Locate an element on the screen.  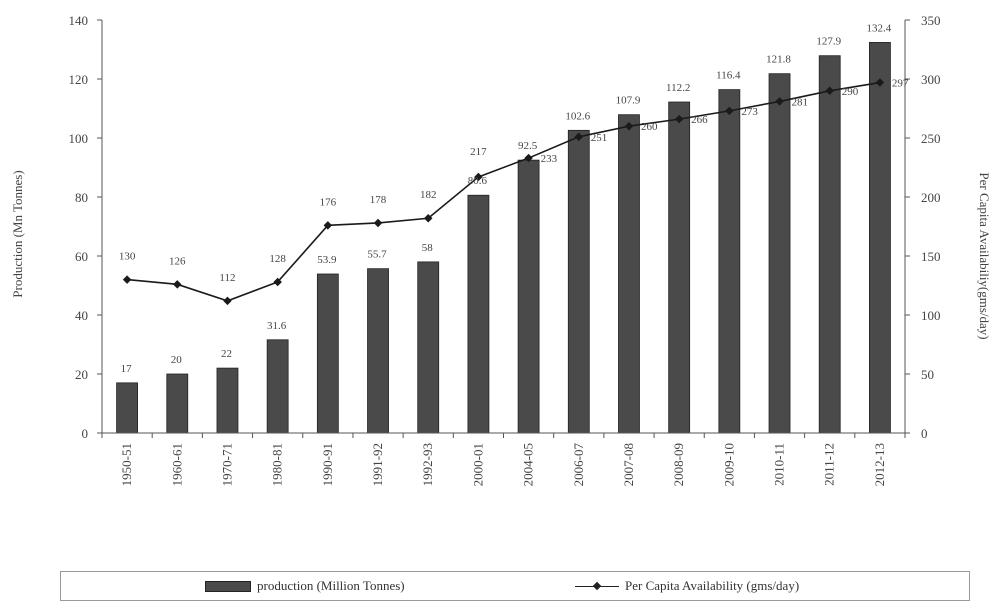
legend-item-production: production (Million Tonnes) is located at coordinates (305, 586).